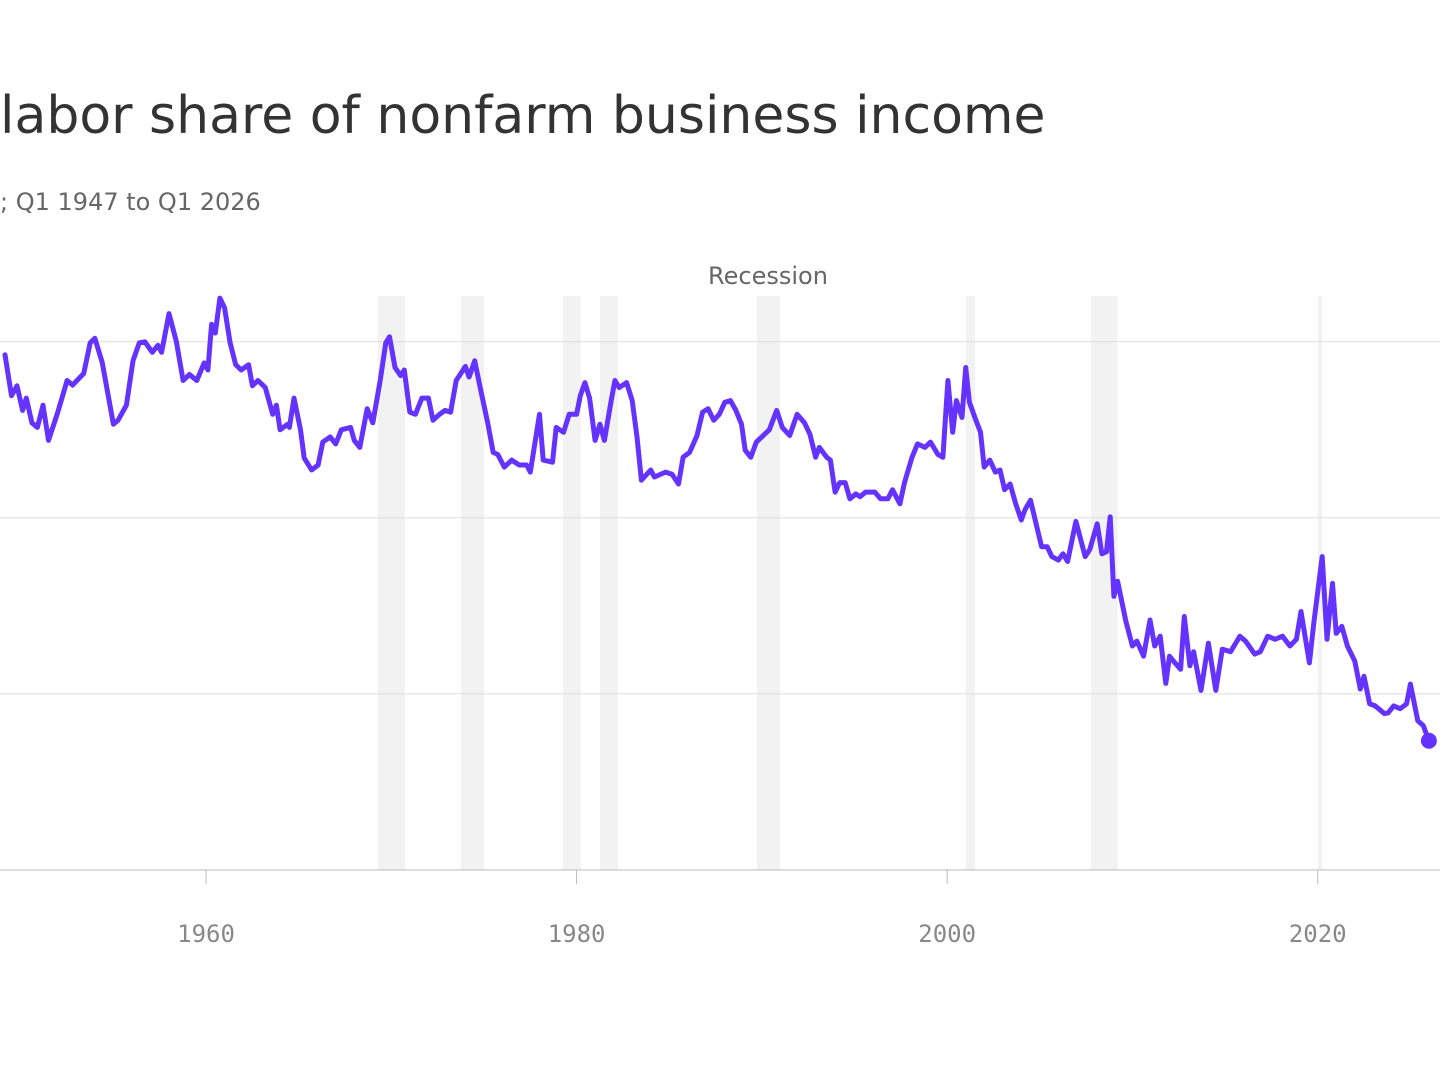 This screenshot has width=1440, height=1080. What do you see at coordinates (130, 202) in the screenshot?
I see `chart-subtitle: ; Q1 1947 to Q1 2026` at bounding box center [130, 202].